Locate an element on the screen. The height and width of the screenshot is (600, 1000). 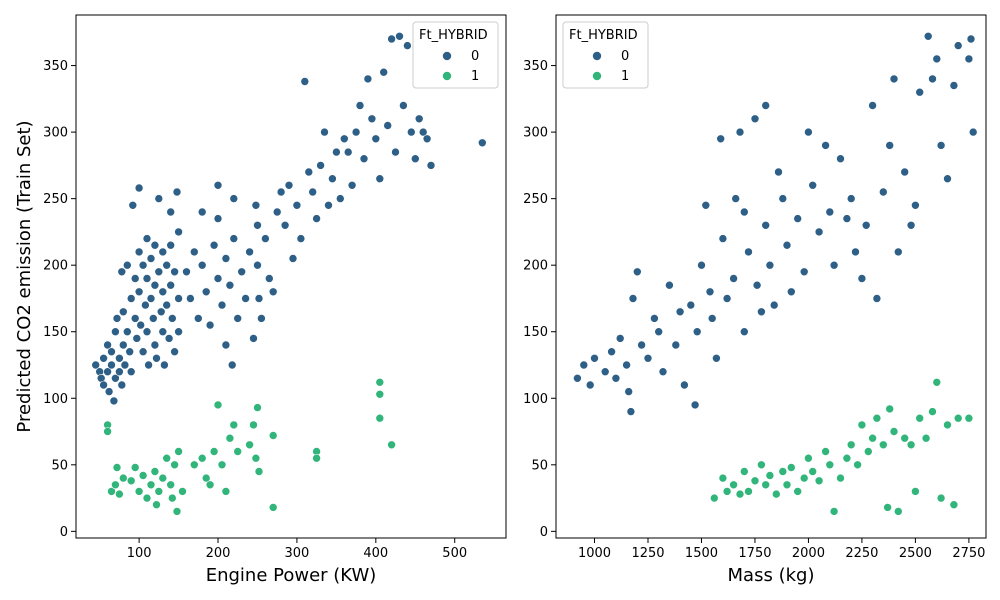
x-axis-label: Engine Power (KW) is located at coordinates (291, 575).